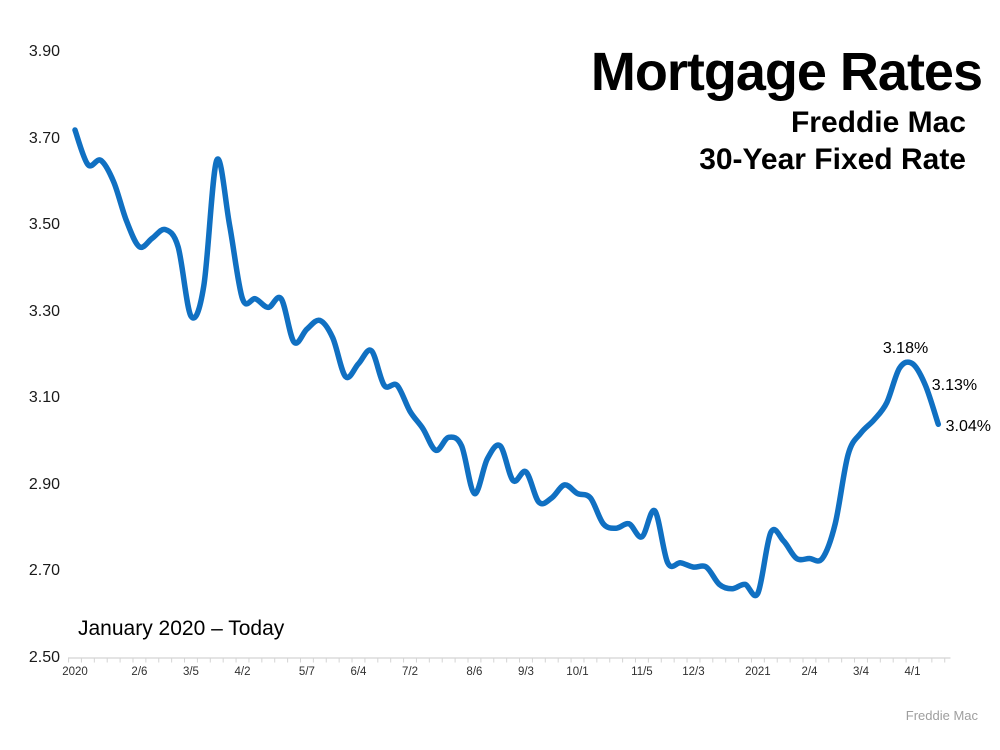 Image resolution: width=1000 pixels, height=750 pixels. I want to click on y-tick-label: 3.70, so click(44, 138).